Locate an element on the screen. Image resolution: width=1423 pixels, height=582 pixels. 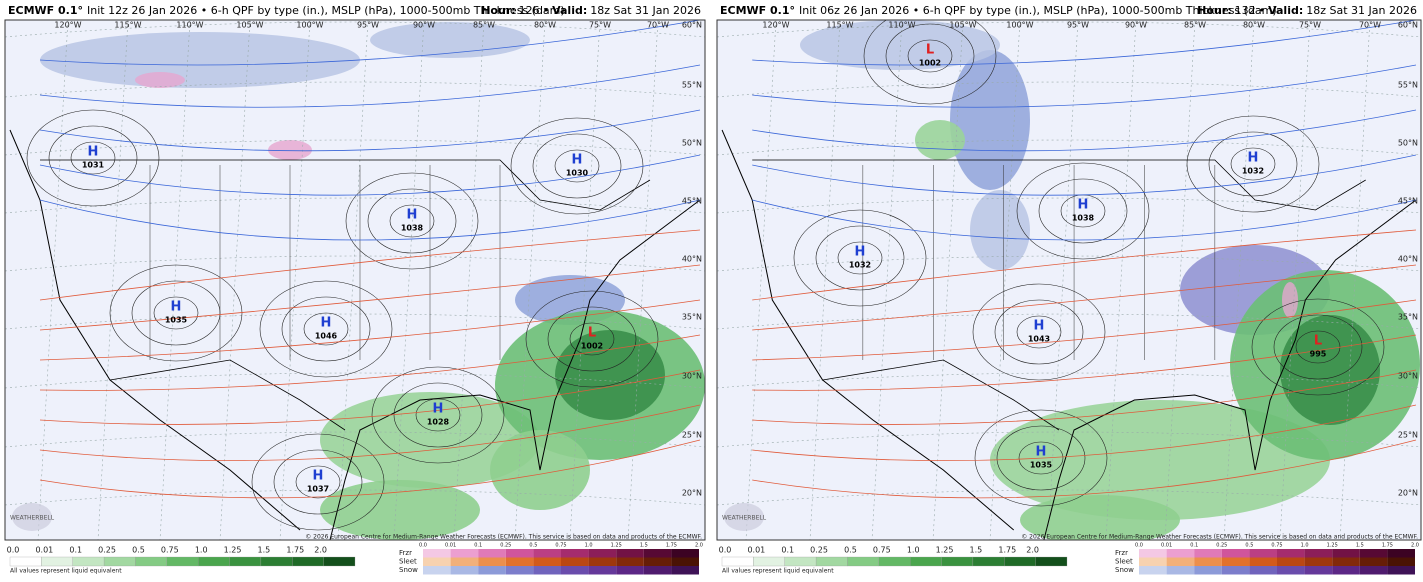
center-pressure: 1002 is located at coordinates (592, 346).